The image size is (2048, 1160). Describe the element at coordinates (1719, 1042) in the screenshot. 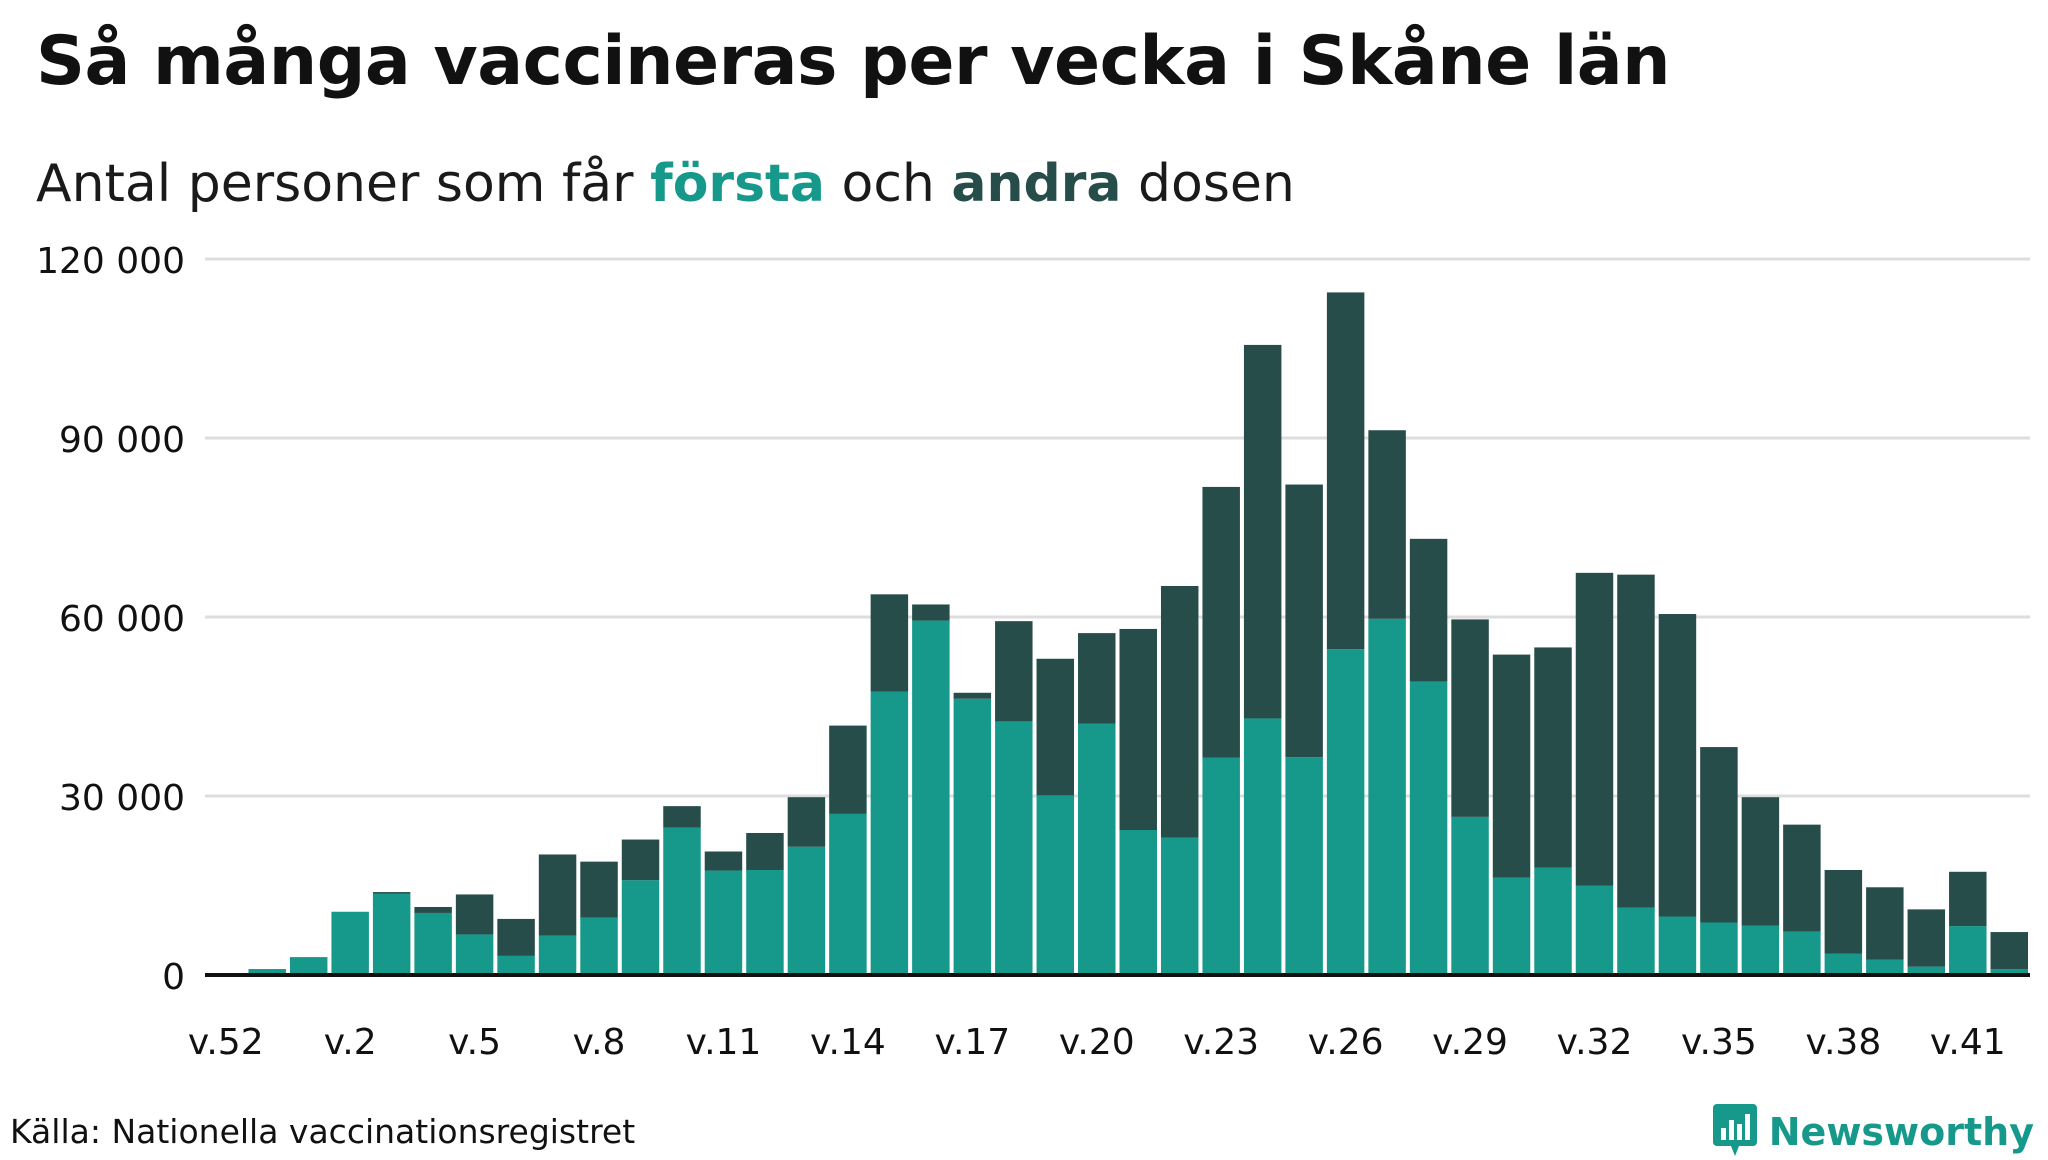

I see `x-tick-label: v.35` at that location.